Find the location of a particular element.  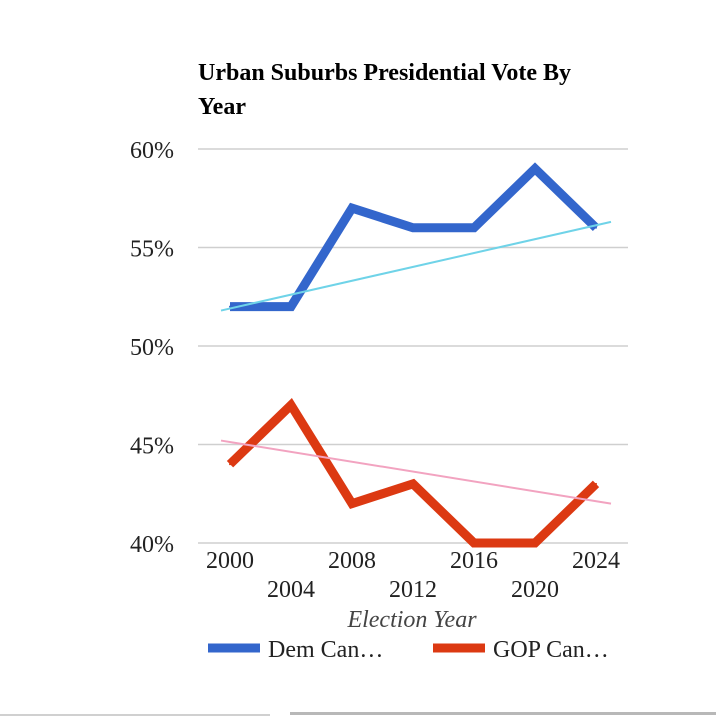

y-tick-label: 40% is located at coordinates (152, 545).